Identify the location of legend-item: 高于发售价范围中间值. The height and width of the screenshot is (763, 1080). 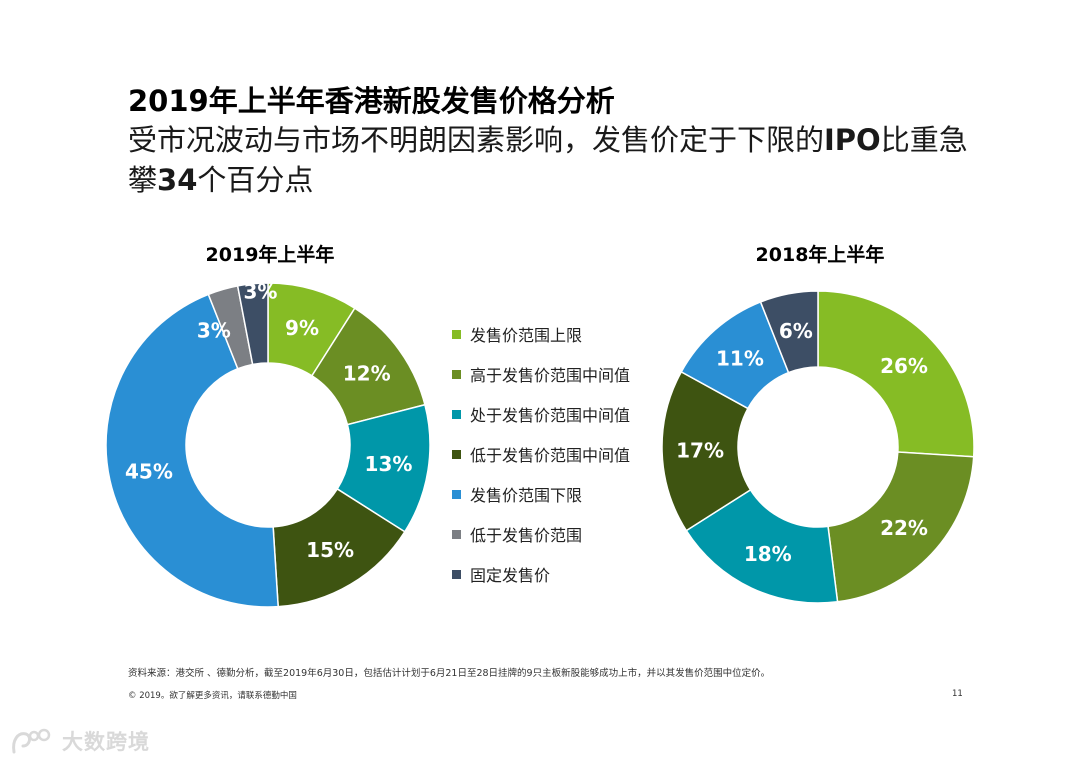
(567, 374).